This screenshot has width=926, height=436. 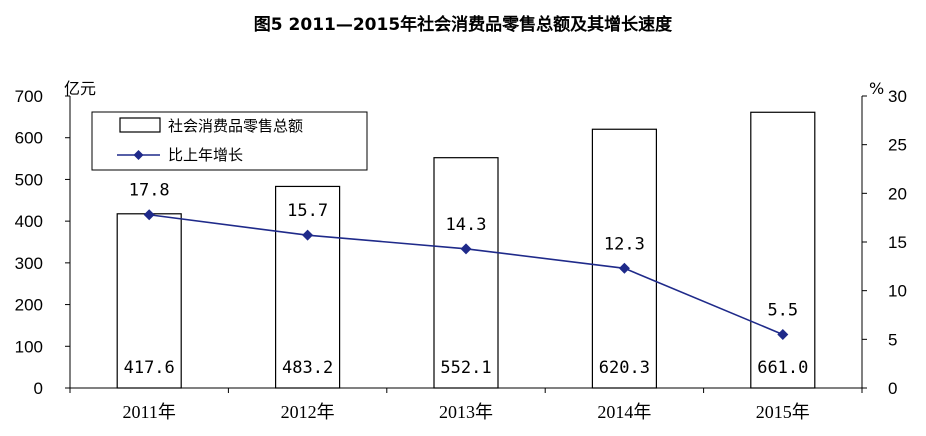 I want to click on legend-line-label: 比上年增长, so click(x=205, y=155).